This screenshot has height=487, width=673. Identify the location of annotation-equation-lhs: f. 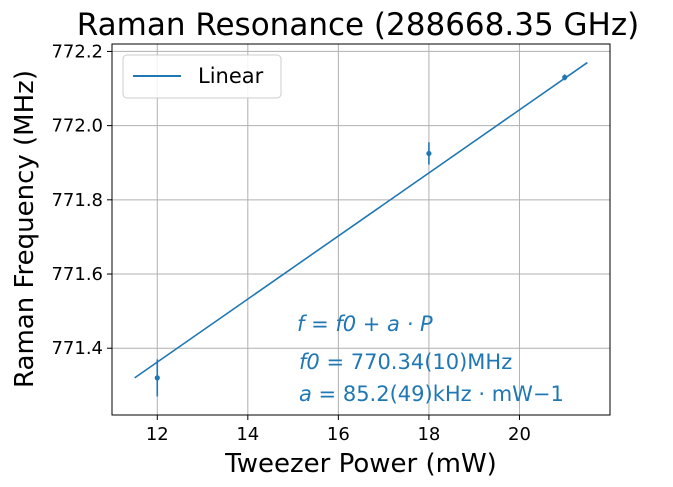
(302, 324).